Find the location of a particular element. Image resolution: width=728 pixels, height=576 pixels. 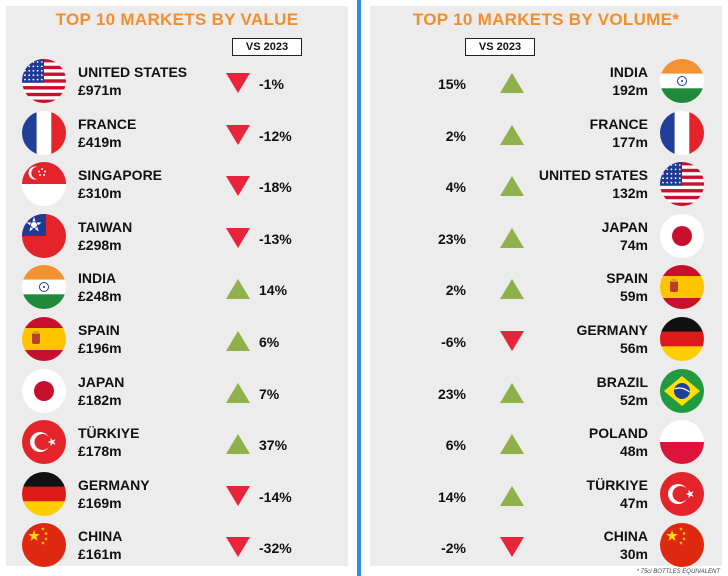

market-value: 56m is located at coordinates (633, 348).